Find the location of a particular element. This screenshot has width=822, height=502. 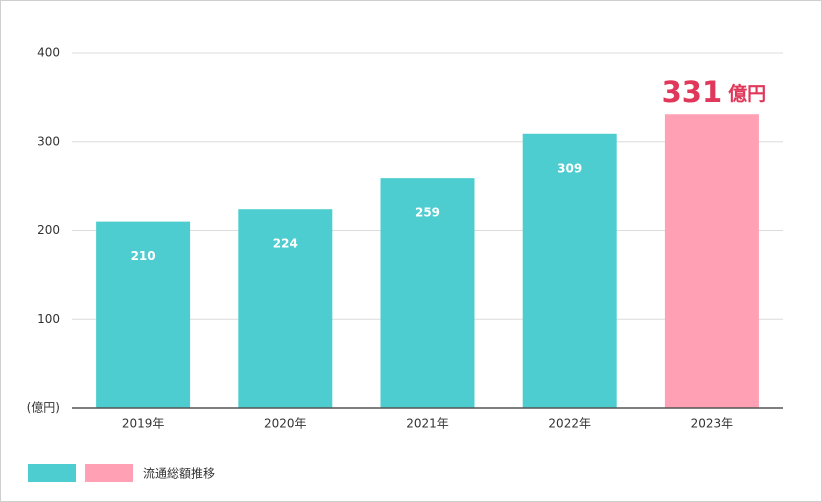

y-tick-label: (億円) is located at coordinates (43, 408).